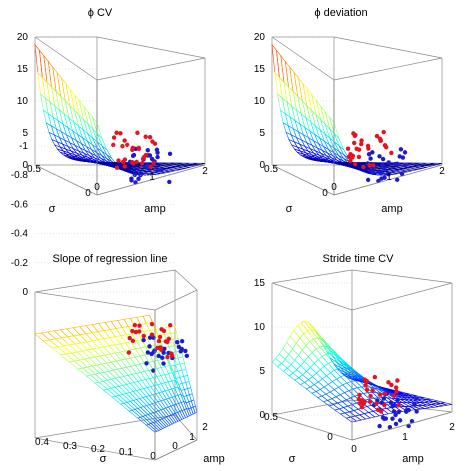  What do you see at coordinates (260, 37) in the screenshot?
I see `z-tick-label: 20` at bounding box center [260, 37].